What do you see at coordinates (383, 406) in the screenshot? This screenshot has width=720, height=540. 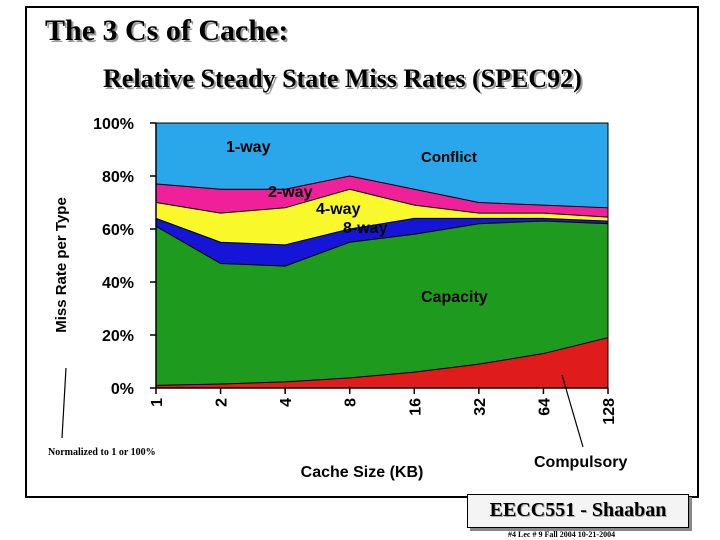 I see `x-tick-group: 1 2 4 8 16 32 64 128` at bounding box center [383, 406].